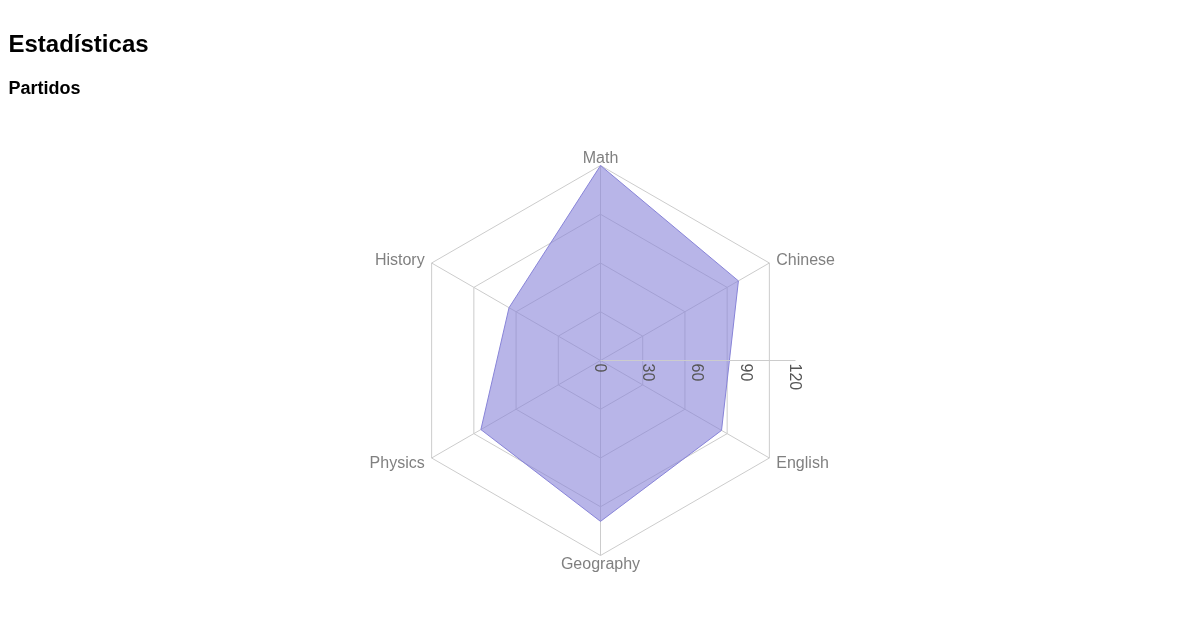 The image size is (1200, 630). I want to click on y-tick-label: 0, so click(600, 368).